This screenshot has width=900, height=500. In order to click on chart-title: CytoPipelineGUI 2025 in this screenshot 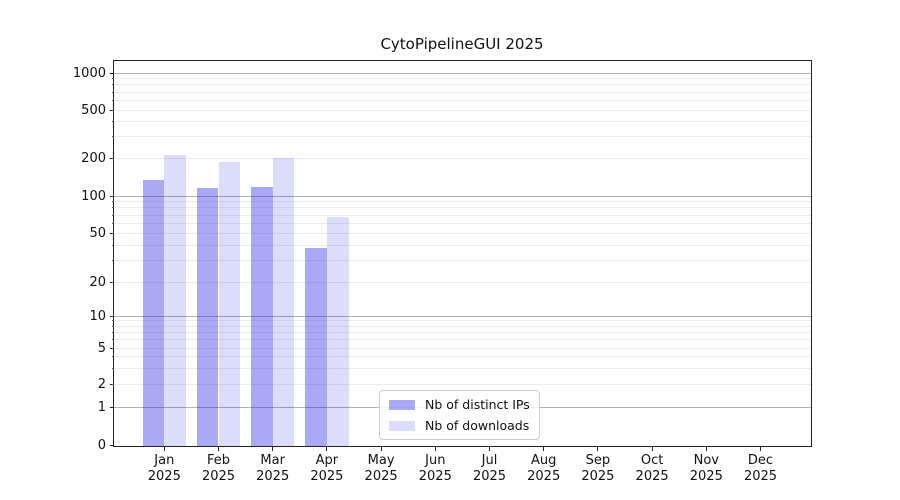, I will do `click(462, 44)`.